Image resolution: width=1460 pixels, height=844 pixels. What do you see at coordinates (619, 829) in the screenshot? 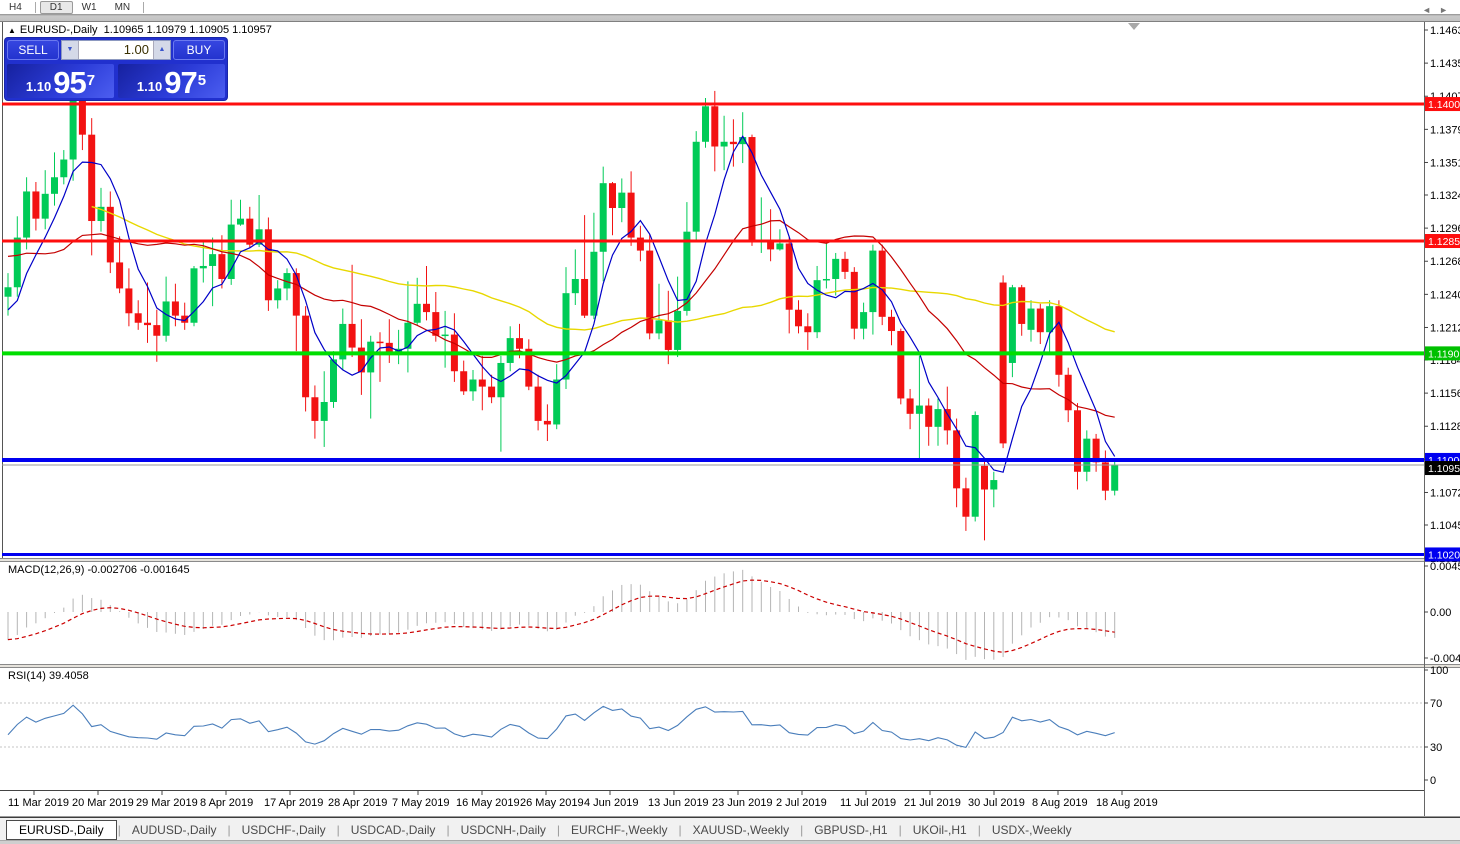
I see `tab-eurchf-weekly: EURCHF-,Weekly` at bounding box center [619, 829].